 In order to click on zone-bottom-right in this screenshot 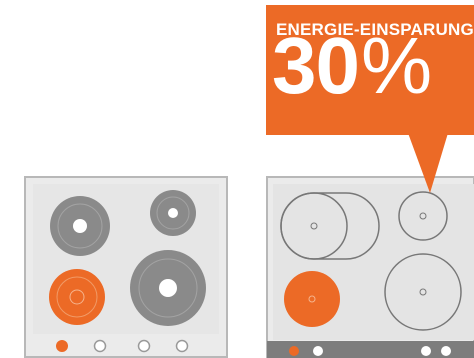, I will do `click(423, 292)`.